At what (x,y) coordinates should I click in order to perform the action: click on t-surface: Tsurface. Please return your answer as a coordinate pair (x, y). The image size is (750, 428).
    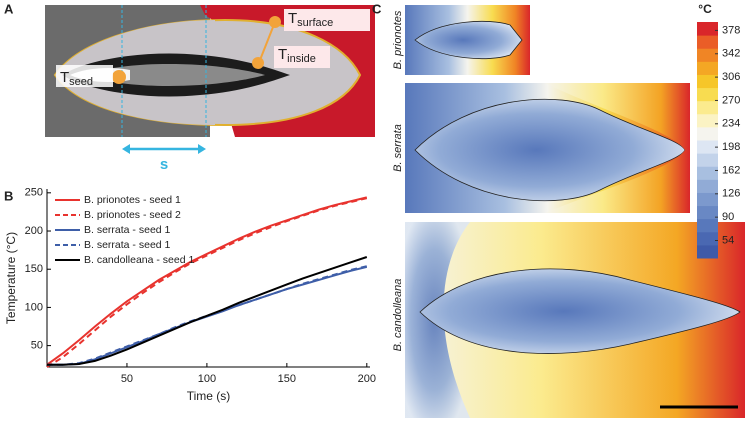
    Looking at the image, I should click on (310, 19).